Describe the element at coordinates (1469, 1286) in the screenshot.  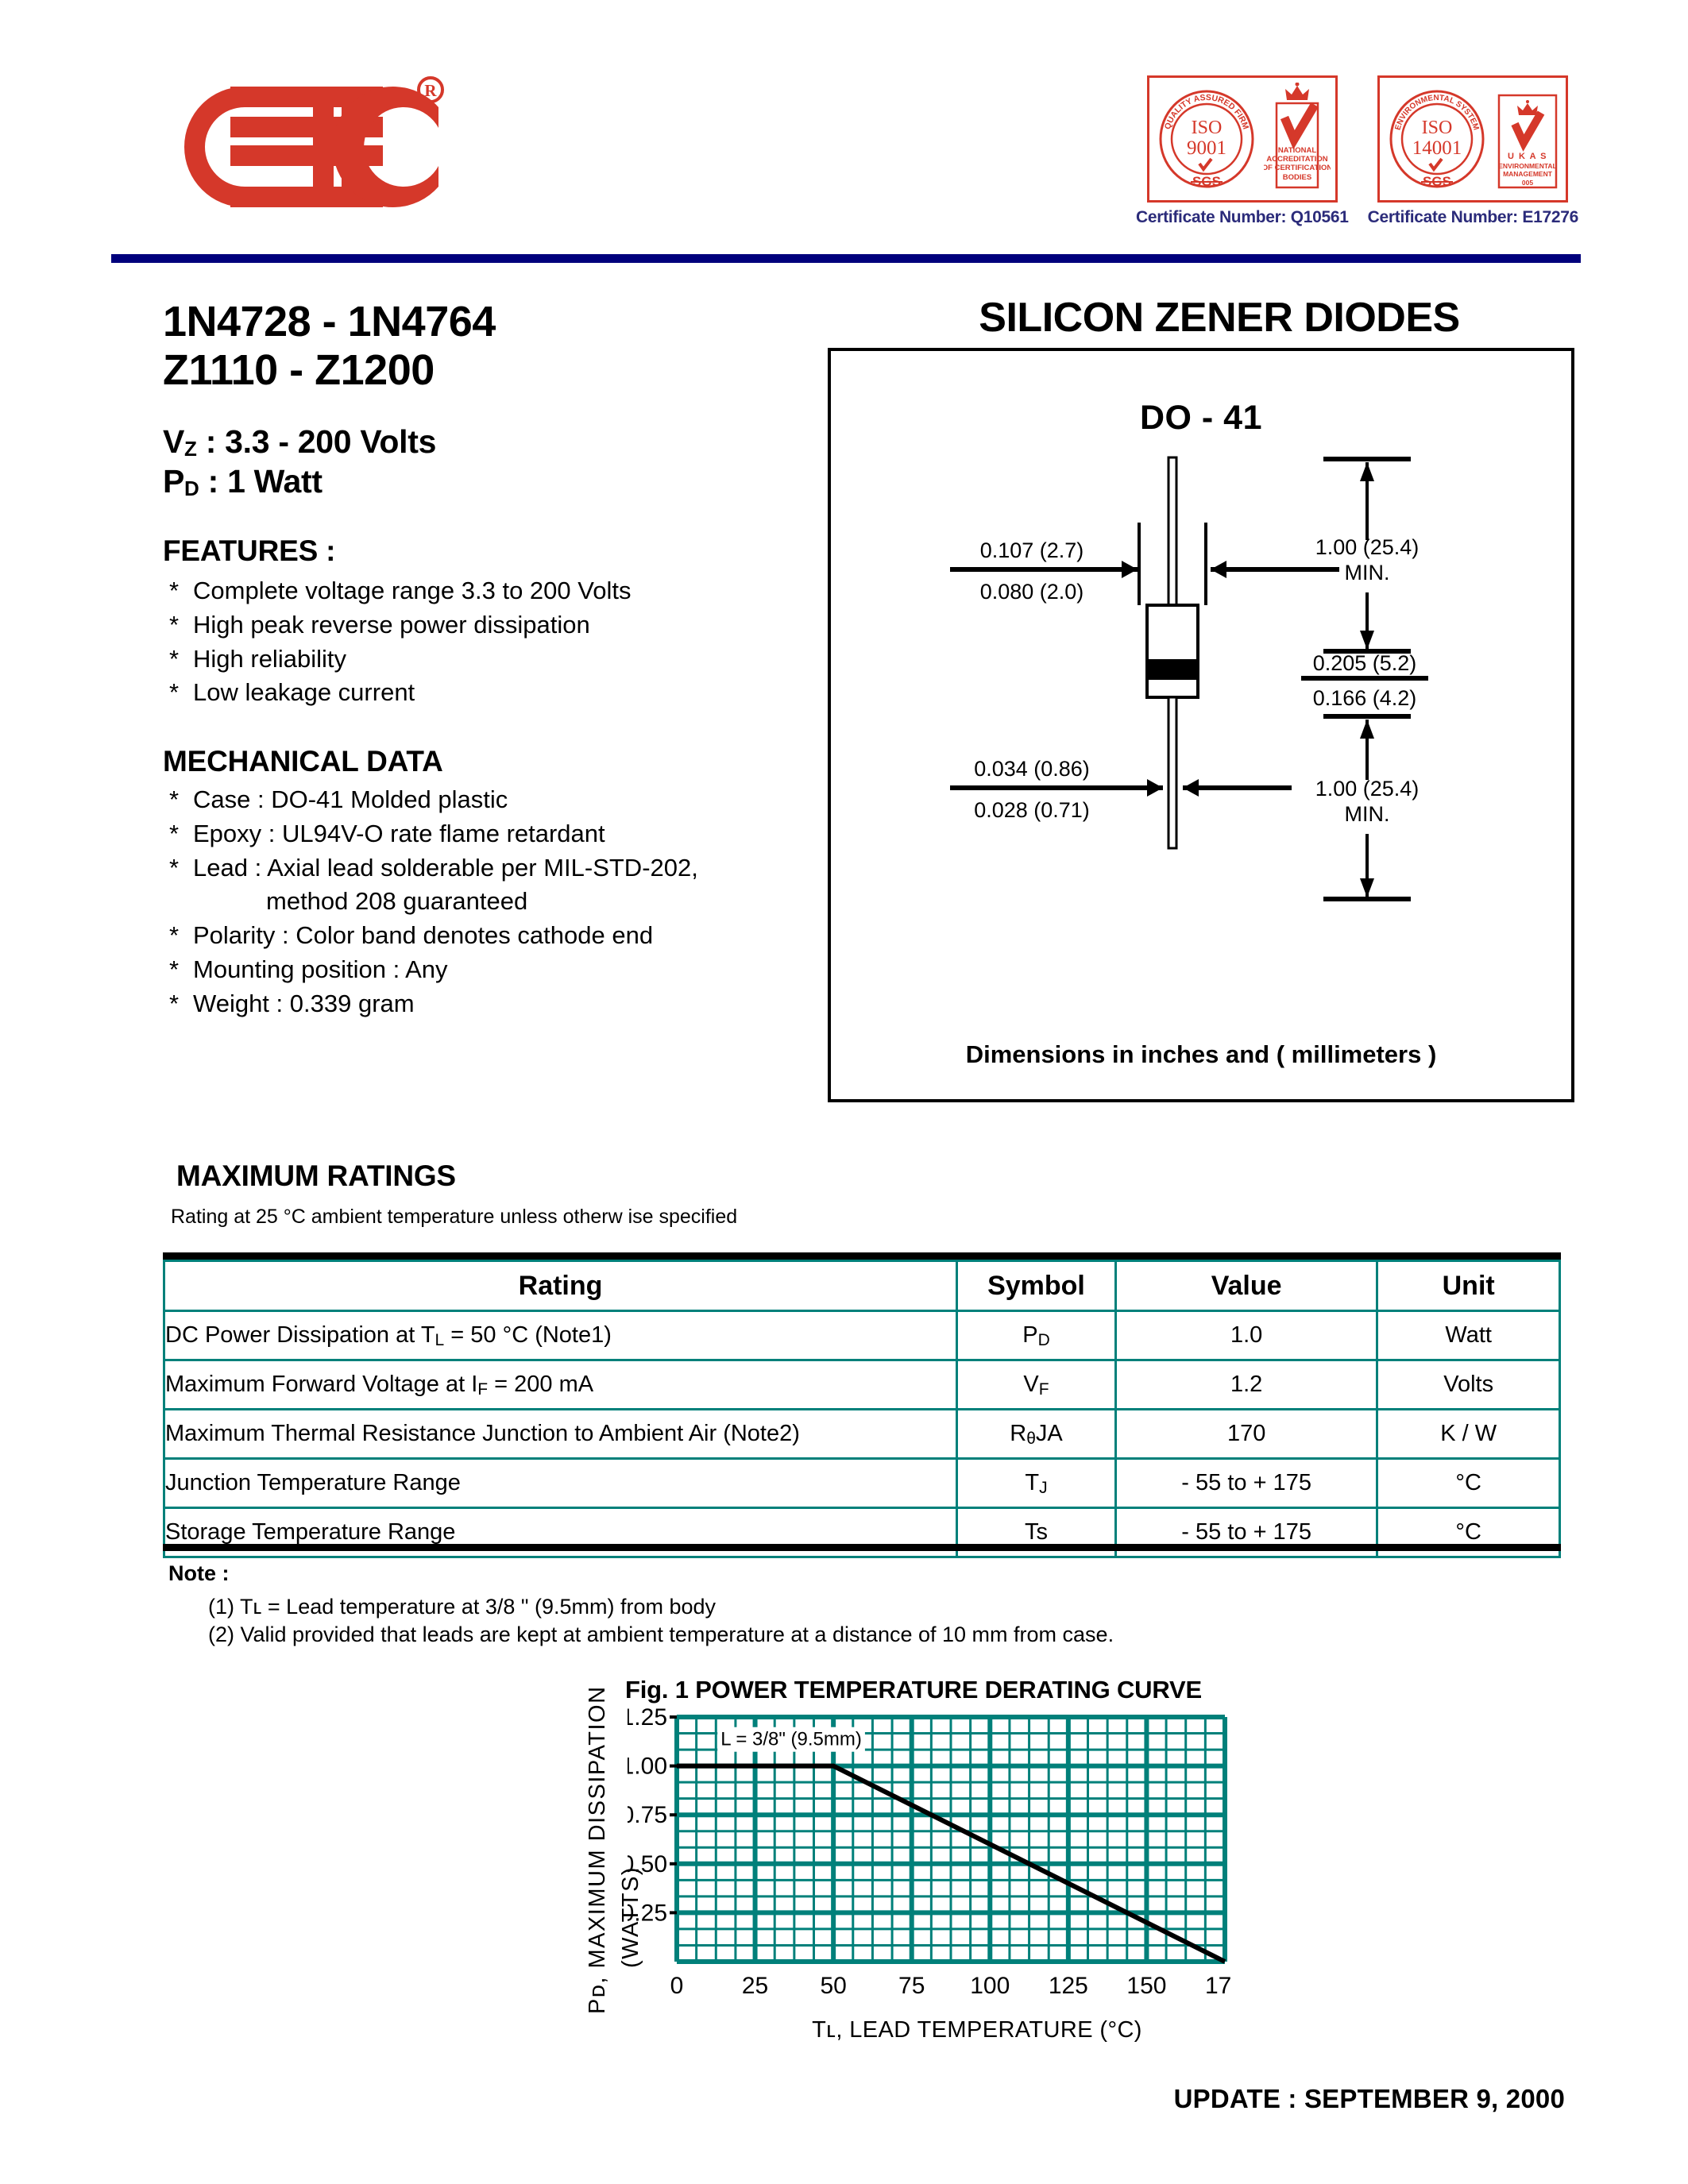
I see `table-col-header: Unit` at that location.